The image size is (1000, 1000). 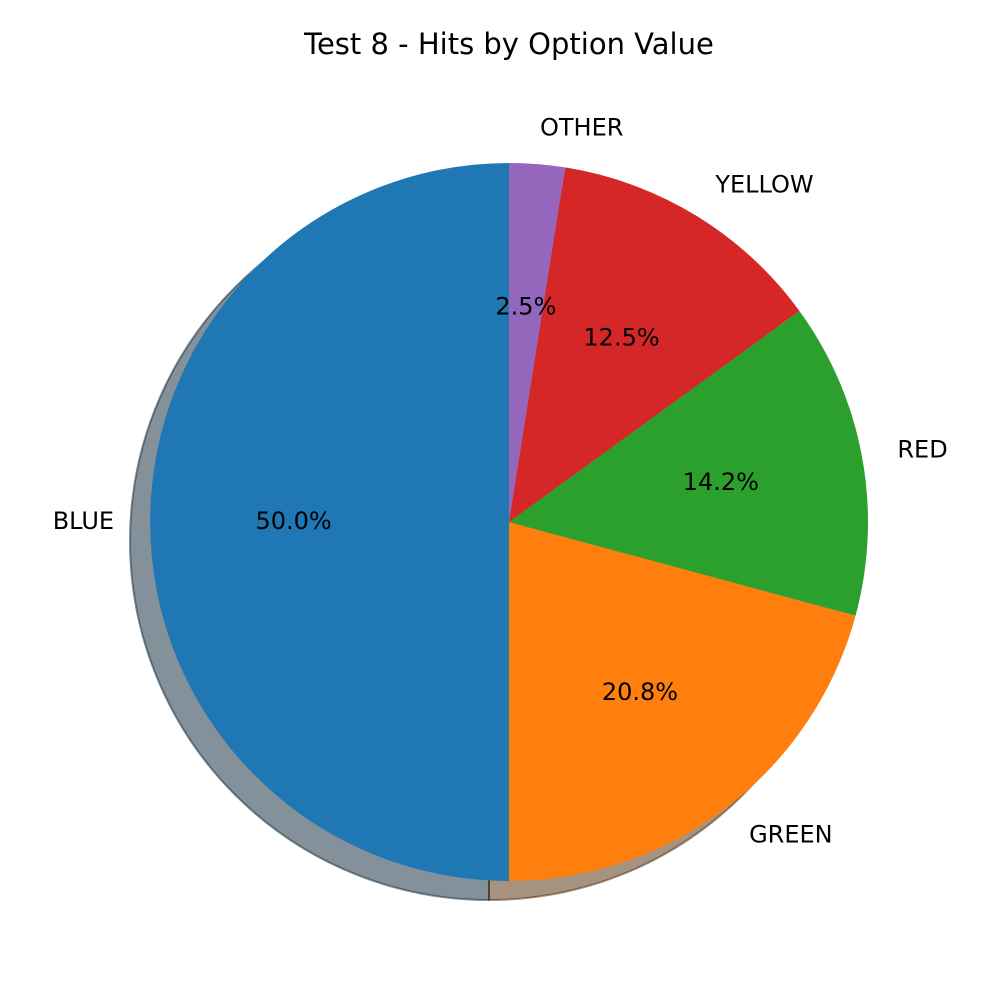 What do you see at coordinates (293, 521) in the screenshot?
I see `value-label: 50.0%` at bounding box center [293, 521].